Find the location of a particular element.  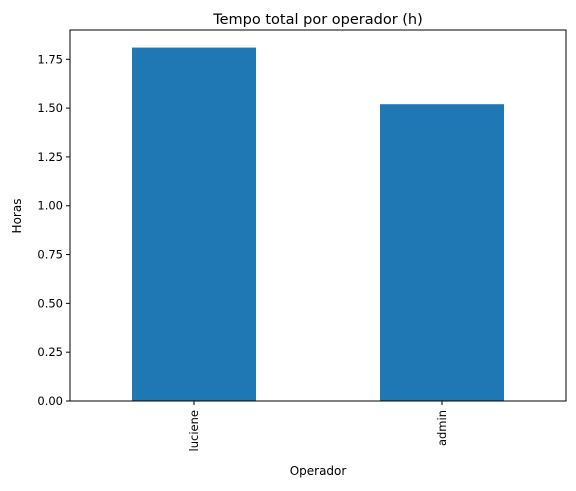

x-tick-label: admin is located at coordinates (442, 428).